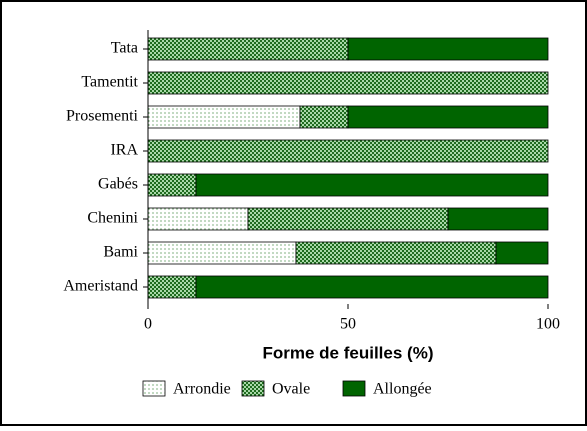 Image resolution: width=587 pixels, height=431 pixels. What do you see at coordinates (102, 116) in the screenshot?
I see `y-tick-label: Prosementi` at bounding box center [102, 116].